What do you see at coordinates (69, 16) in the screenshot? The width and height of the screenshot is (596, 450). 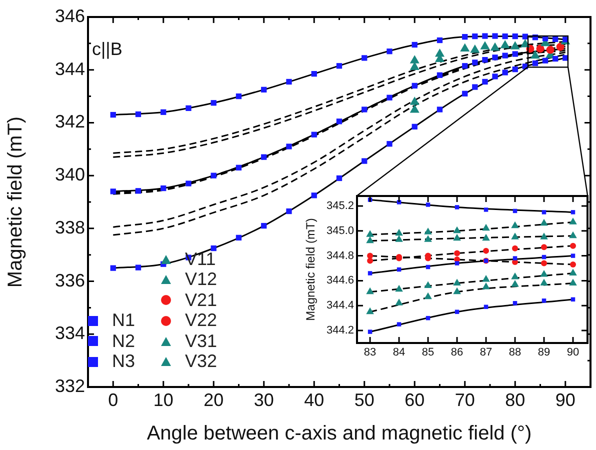 I see `y-tick-label: 346` at bounding box center [69, 16].